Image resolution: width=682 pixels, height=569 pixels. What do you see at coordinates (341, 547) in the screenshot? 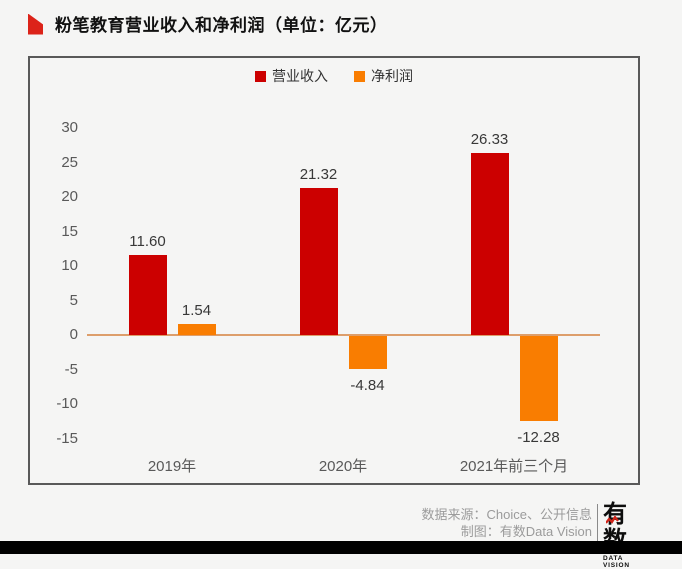
I see `bottom-black-bar` at bounding box center [341, 547].